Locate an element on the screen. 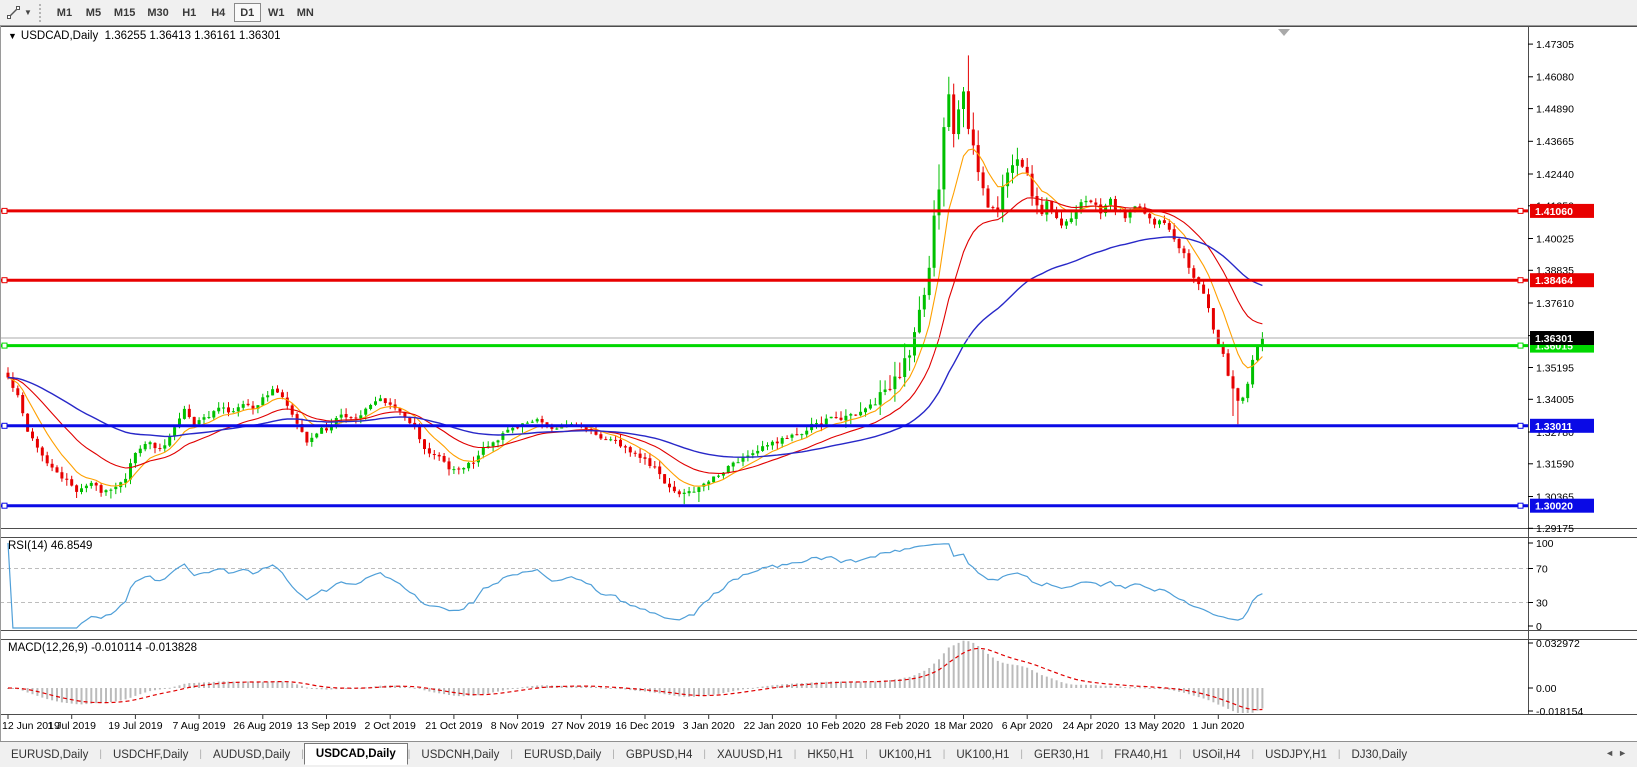 This screenshot has height=767, width=1637. rsi-tick-label: 70 is located at coordinates (1542, 569).